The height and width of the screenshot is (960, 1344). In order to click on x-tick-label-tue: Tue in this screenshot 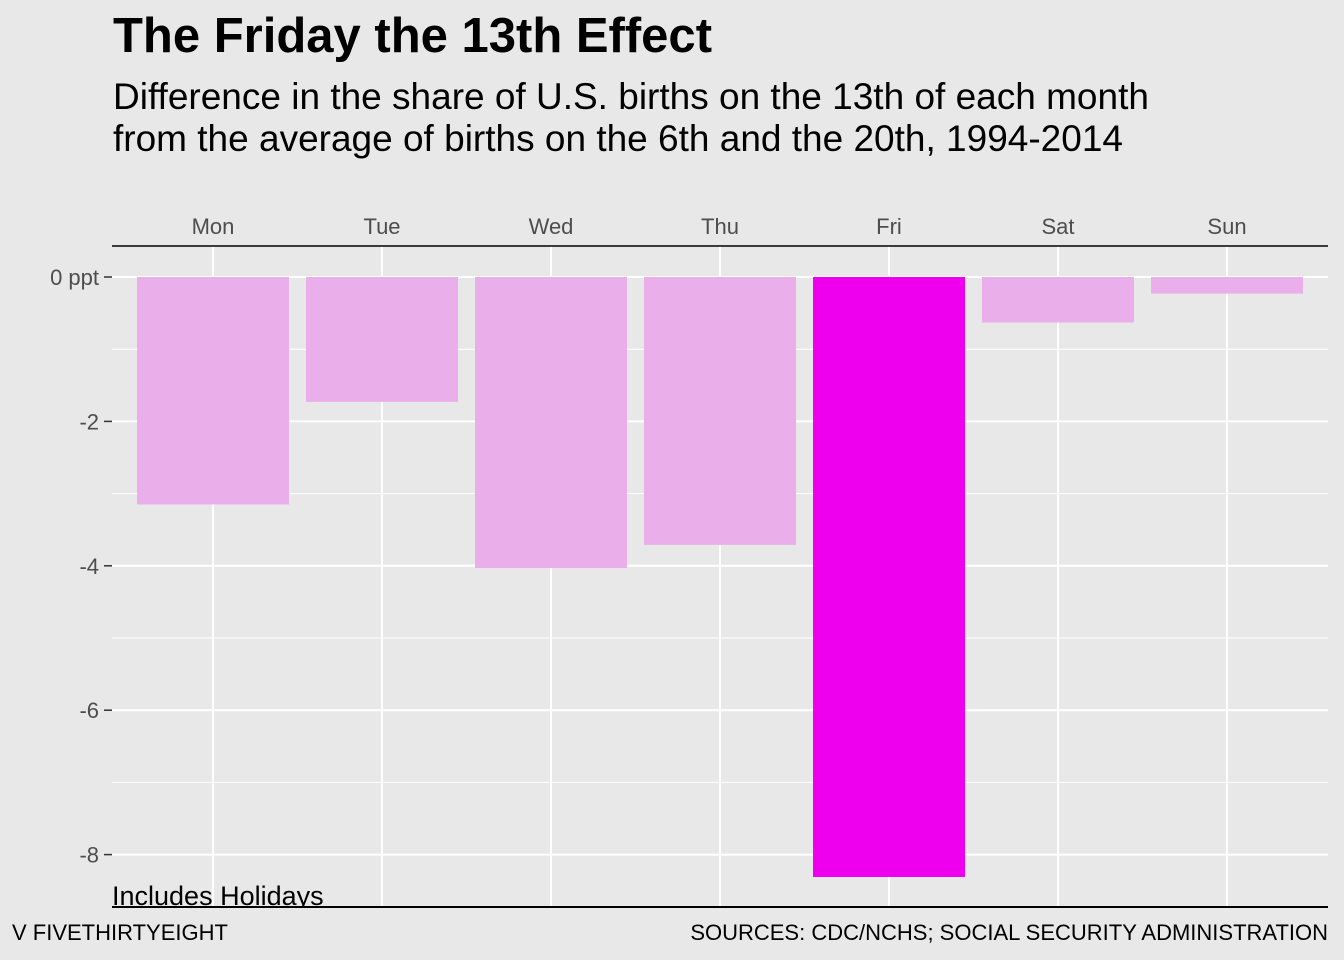, I will do `click(381, 226)`.